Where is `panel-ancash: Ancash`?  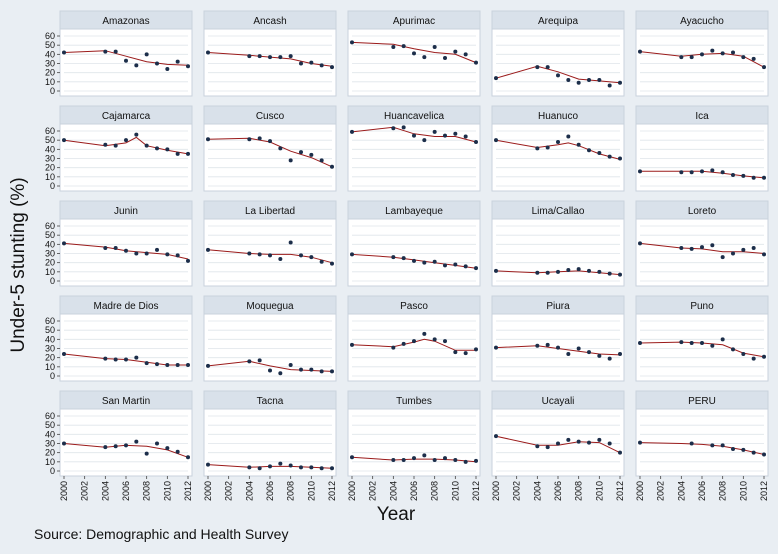
panel-ancash: Ancash is located at coordinates (270, 53).